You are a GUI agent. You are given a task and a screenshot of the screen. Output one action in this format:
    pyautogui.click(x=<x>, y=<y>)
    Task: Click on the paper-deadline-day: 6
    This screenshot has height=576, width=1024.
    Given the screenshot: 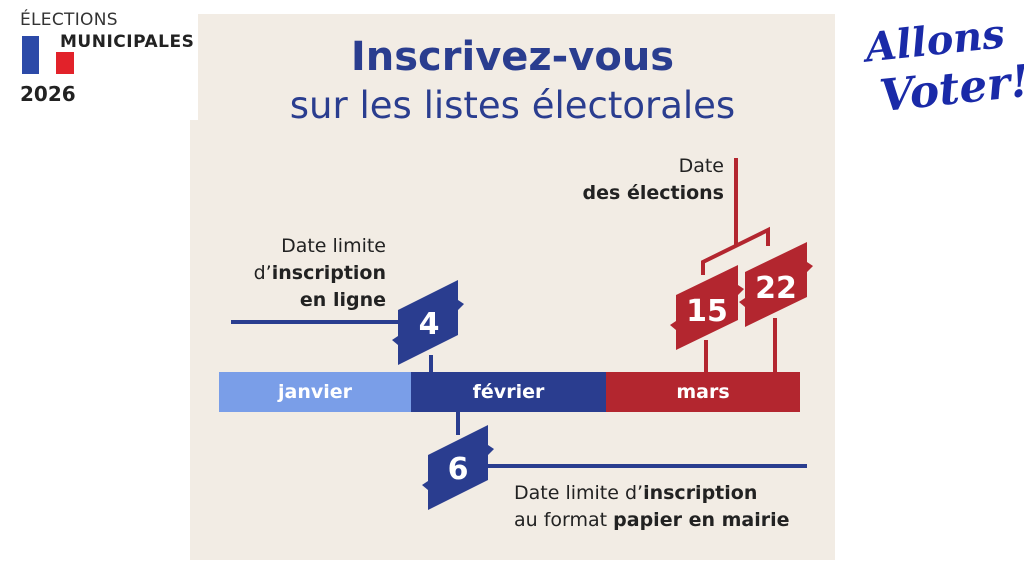 What is the action you would take?
    pyautogui.click(x=458, y=469)
    